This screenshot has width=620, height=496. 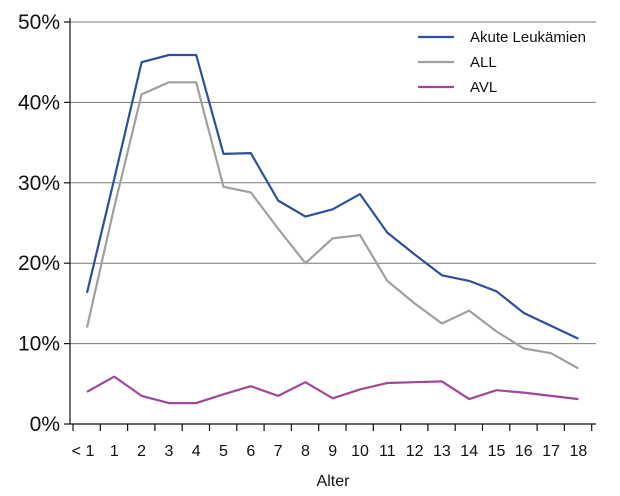 What do you see at coordinates (334, 481) in the screenshot?
I see `x-axis-label: Alter` at bounding box center [334, 481].